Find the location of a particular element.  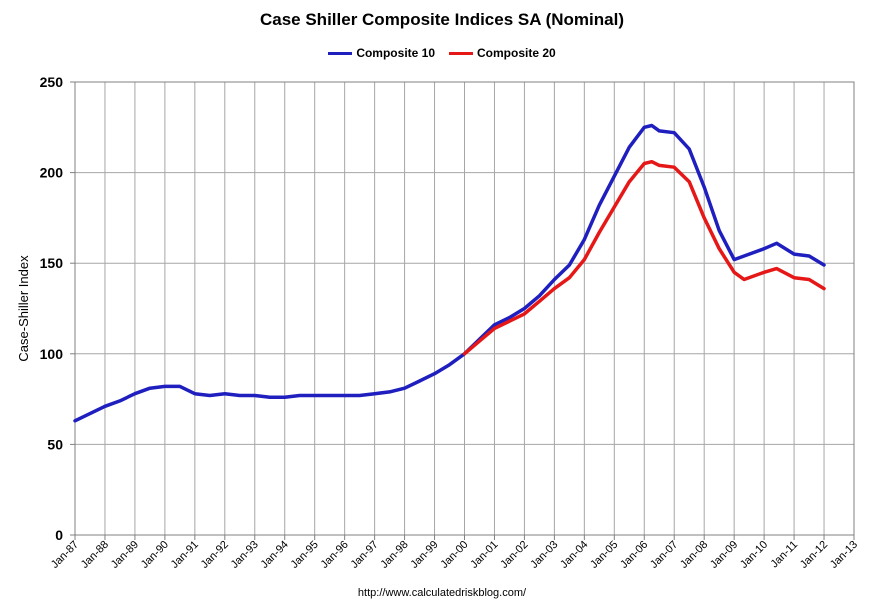

x-tick-label: Jan-94 is located at coordinates (275, 555).